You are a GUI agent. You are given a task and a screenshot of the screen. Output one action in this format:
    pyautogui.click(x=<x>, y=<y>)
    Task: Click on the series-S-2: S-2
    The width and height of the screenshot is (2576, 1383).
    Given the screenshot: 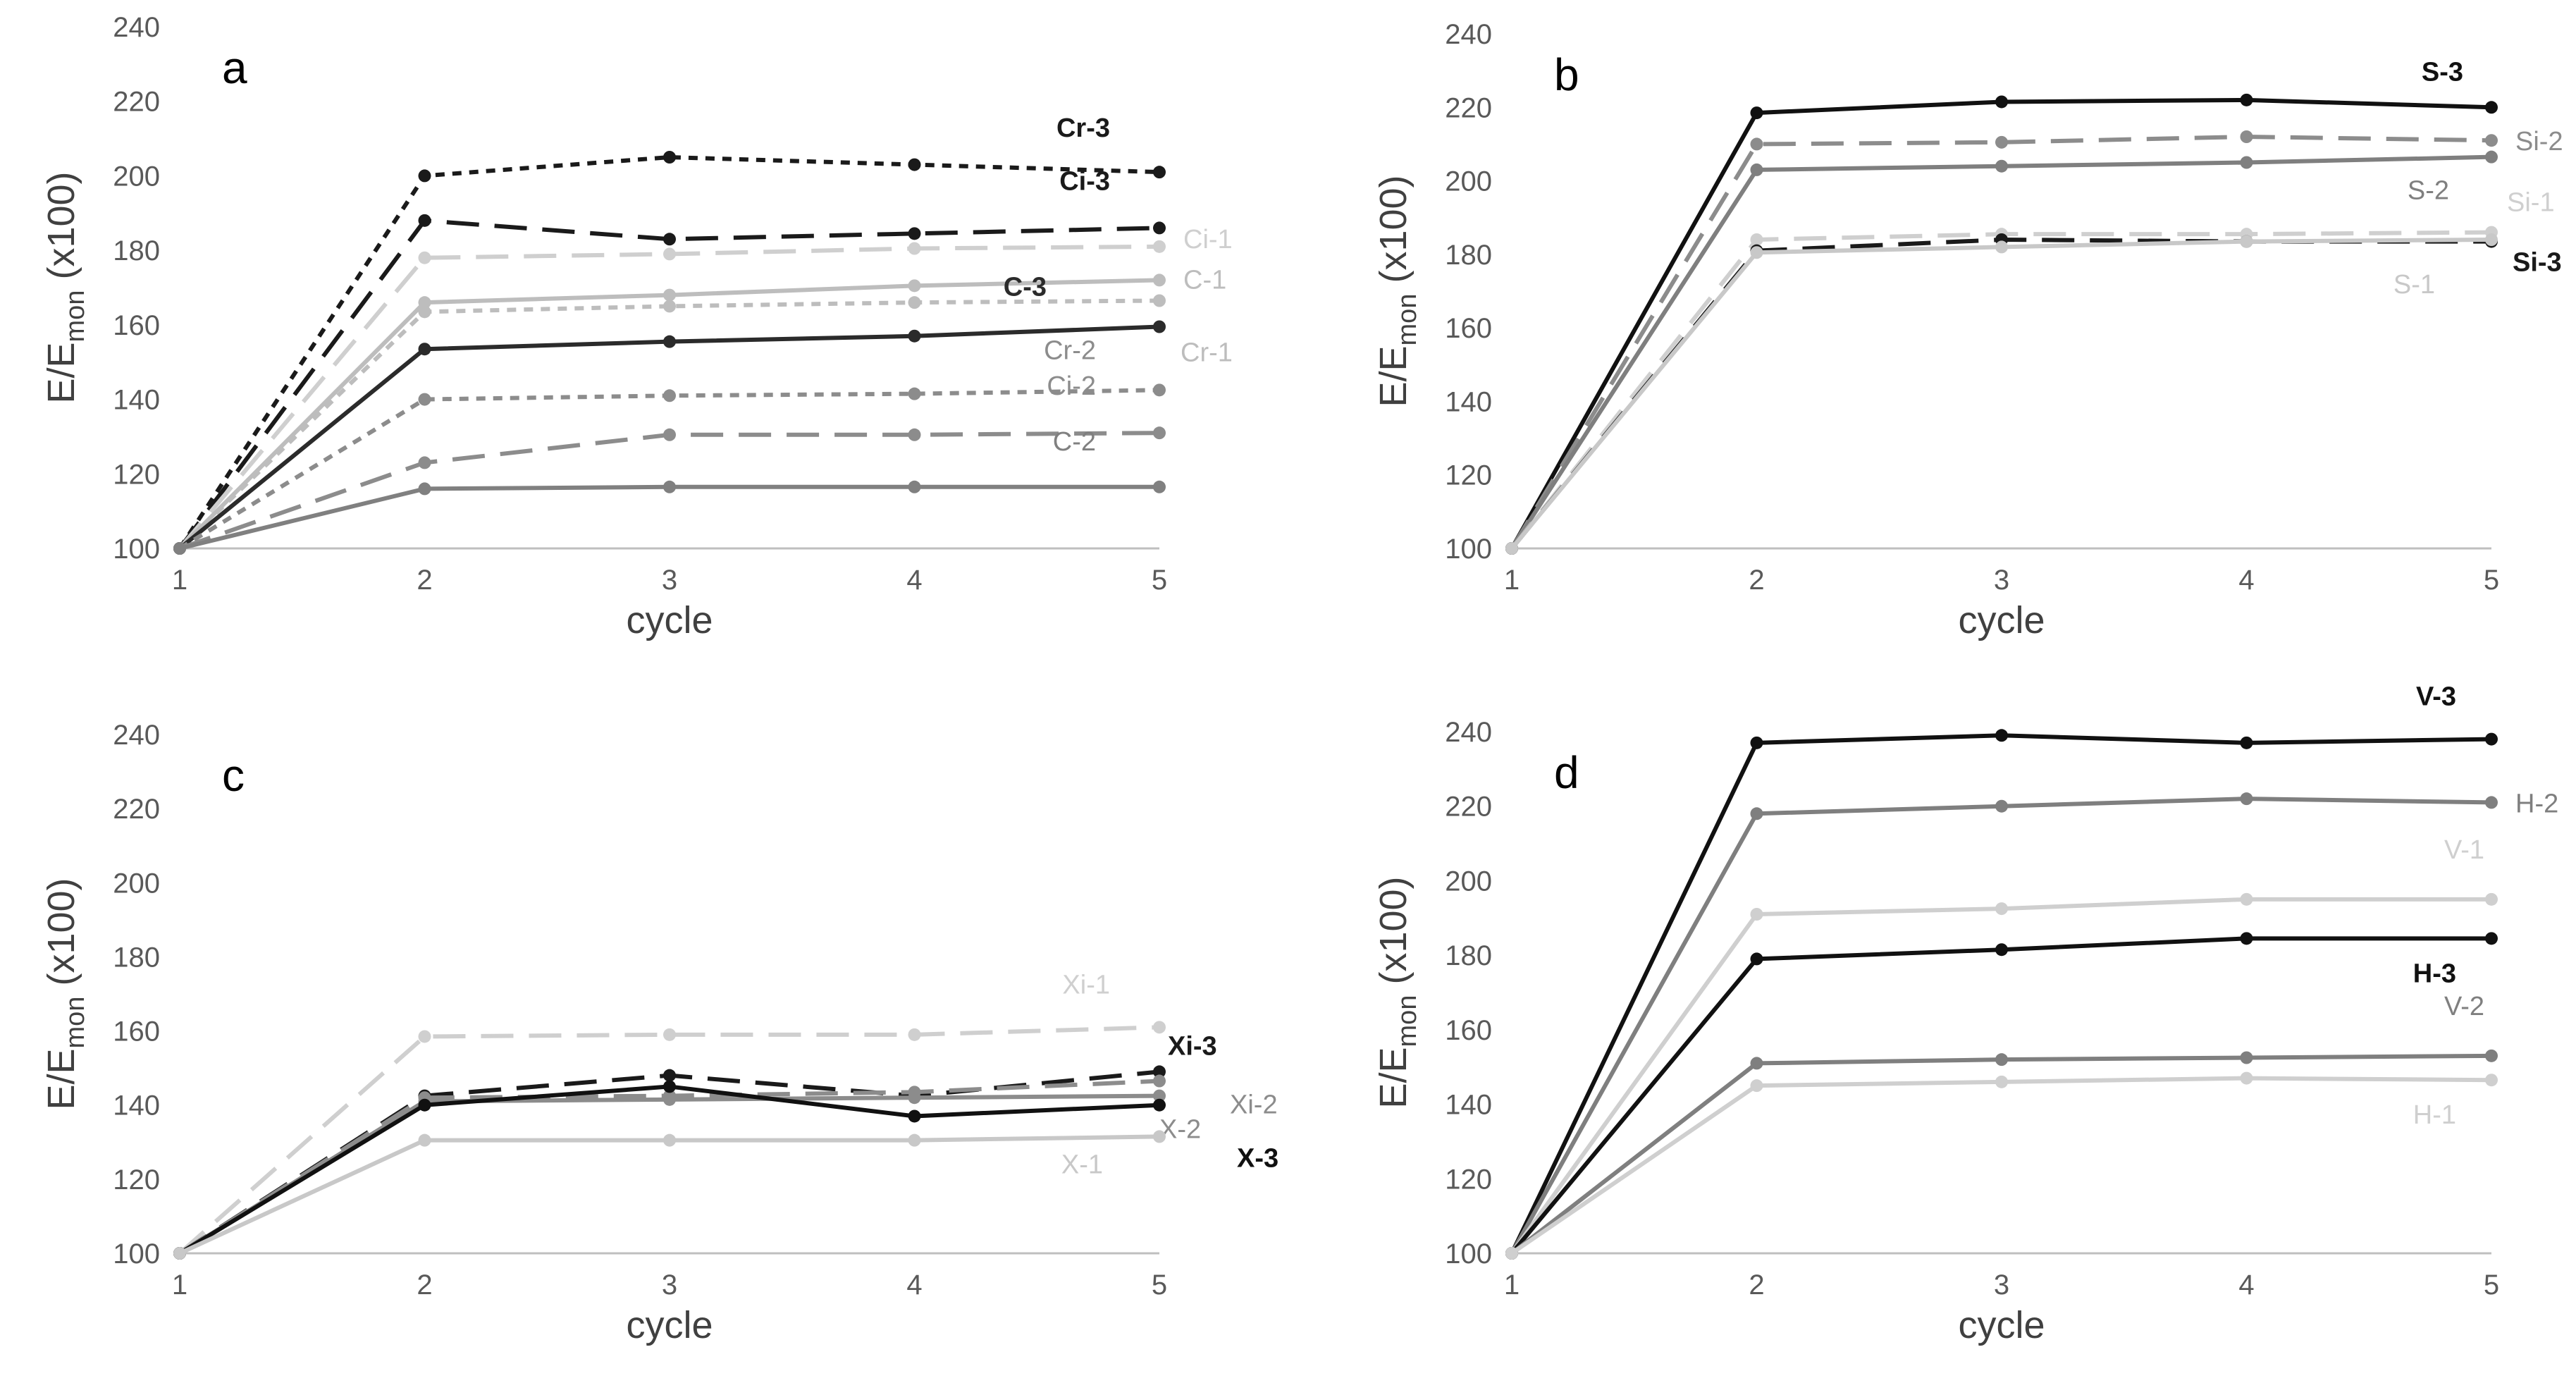 What is the action you would take?
    pyautogui.click(x=2002, y=352)
    